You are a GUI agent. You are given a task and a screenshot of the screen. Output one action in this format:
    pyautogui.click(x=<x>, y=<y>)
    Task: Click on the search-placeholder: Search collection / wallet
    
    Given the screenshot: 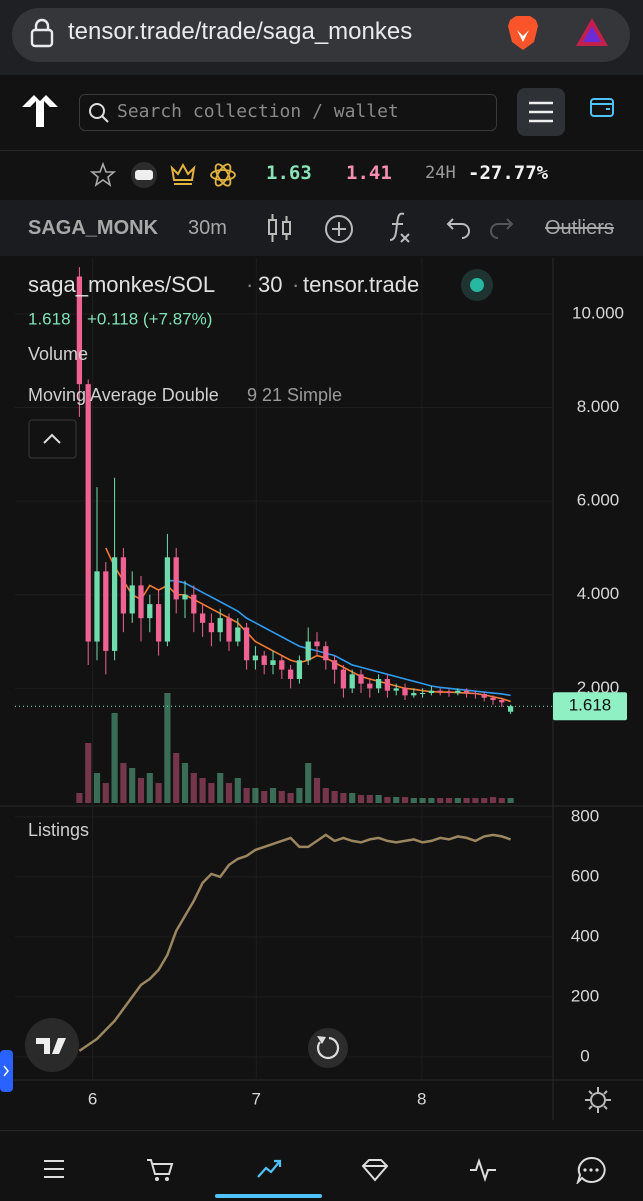 What is the action you would take?
    pyautogui.click(x=258, y=111)
    